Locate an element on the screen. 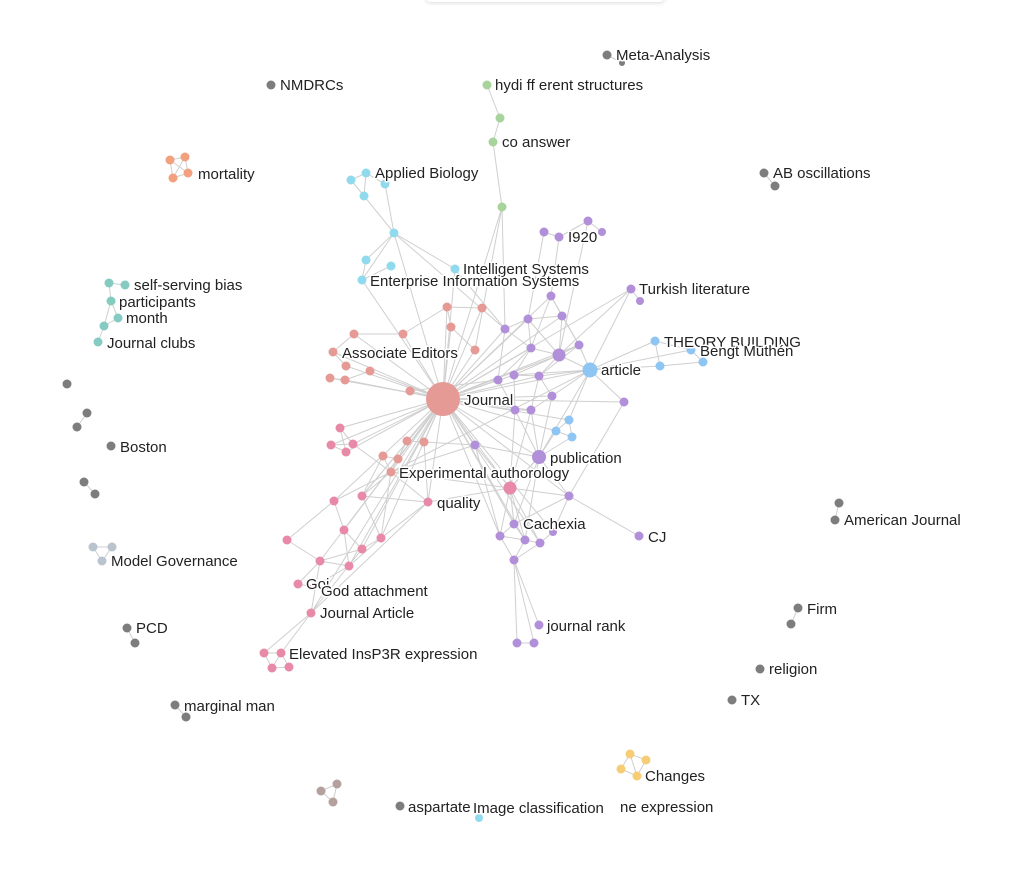  node-pu15 is located at coordinates (475, 445).